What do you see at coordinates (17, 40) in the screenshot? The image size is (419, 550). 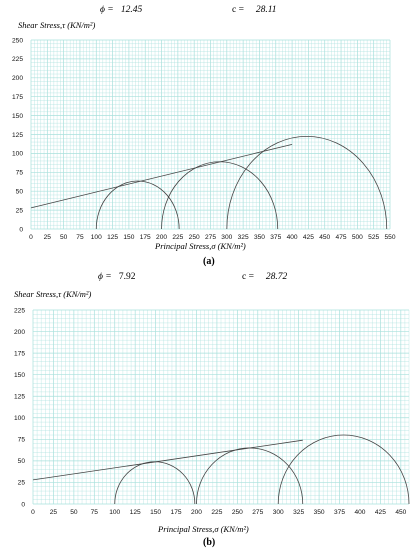 I see `y-tick-label: 250` at bounding box center [17, 40].